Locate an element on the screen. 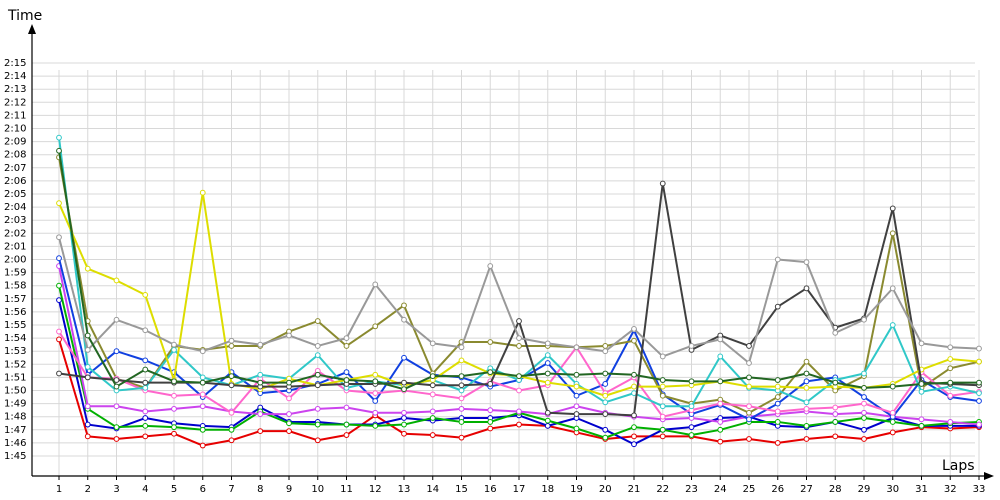  x-tick-label: 20 is located at coordinates (605, 489).